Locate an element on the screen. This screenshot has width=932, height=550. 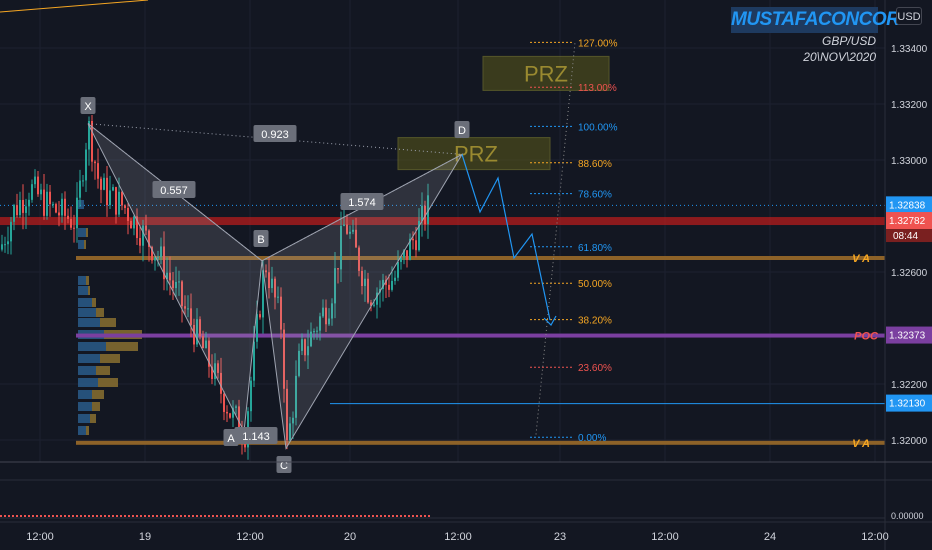
price-tag-text: 1.32838 is located at coordinates (907, 205).